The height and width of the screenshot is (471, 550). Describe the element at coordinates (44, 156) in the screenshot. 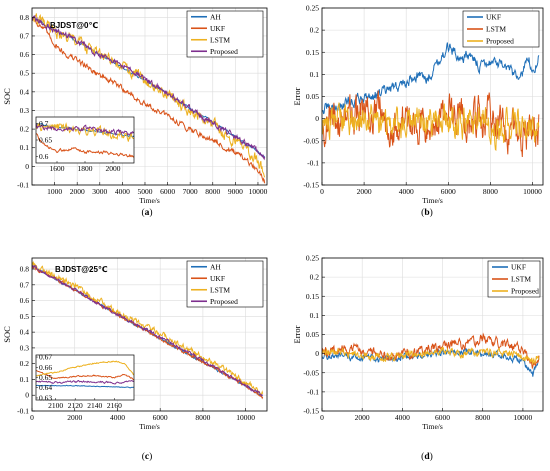

I see `inset-y-tick-label: 0.6` at that location.